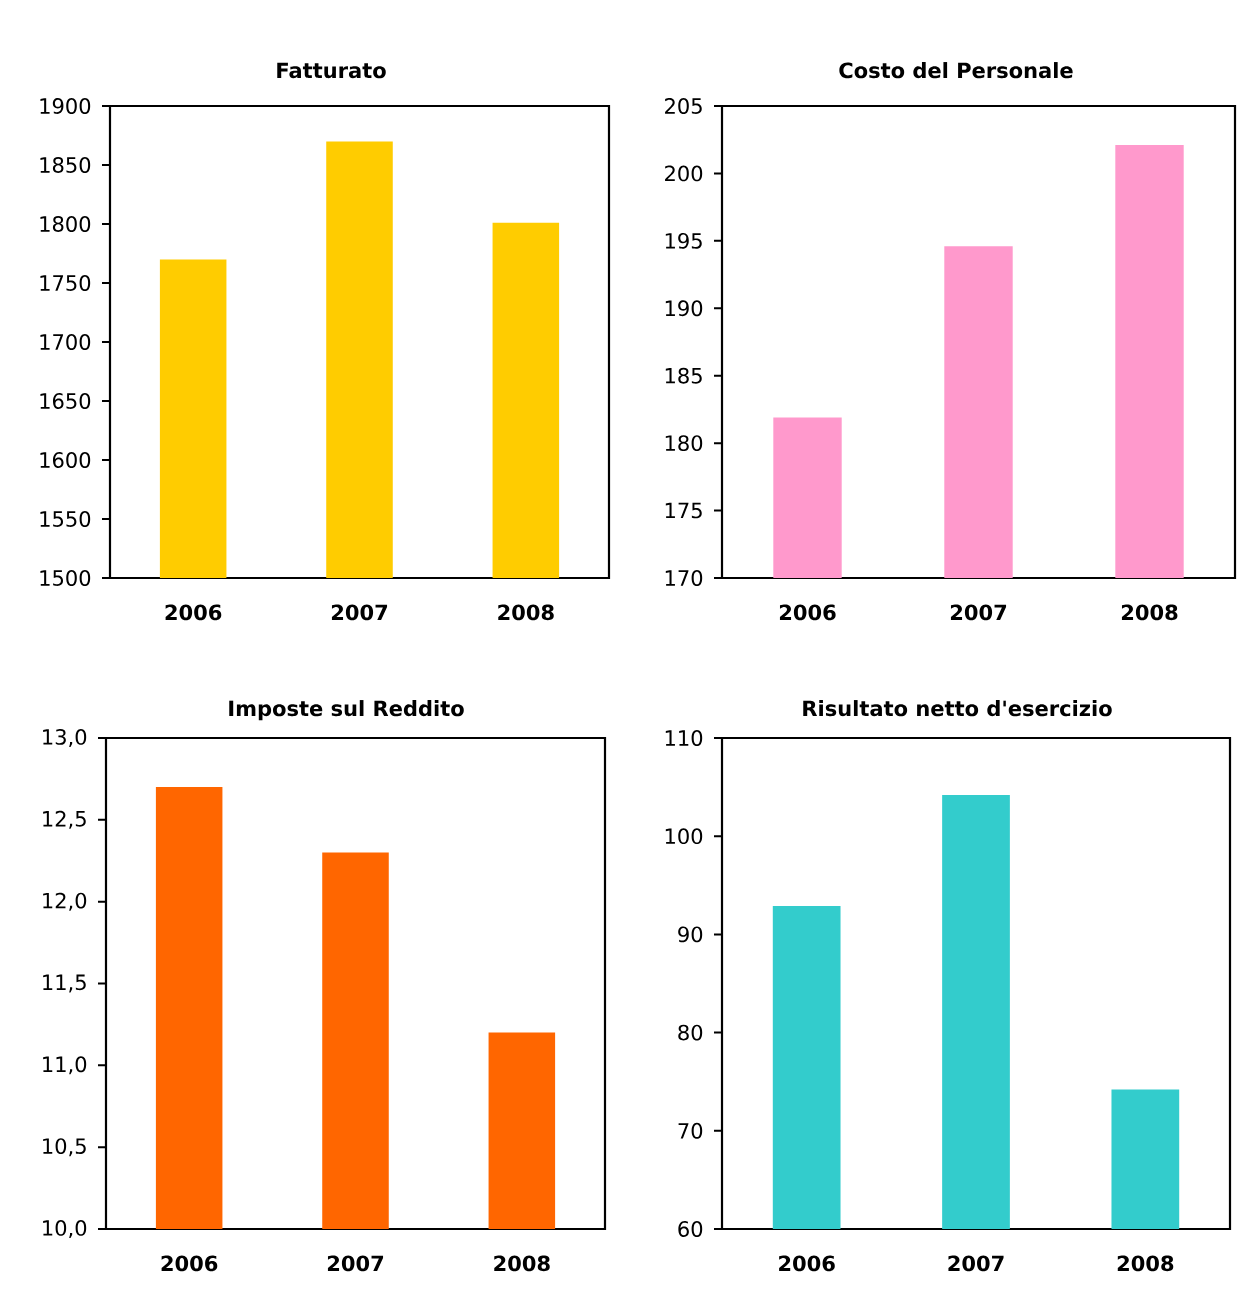 Image resolution: width=1260 pixels, height=1290 pixels. What do you see at coordinates (65, 1065) in the screenshot?
I see `y-tick-label: 11,0` at bounding box center [65, 1065].